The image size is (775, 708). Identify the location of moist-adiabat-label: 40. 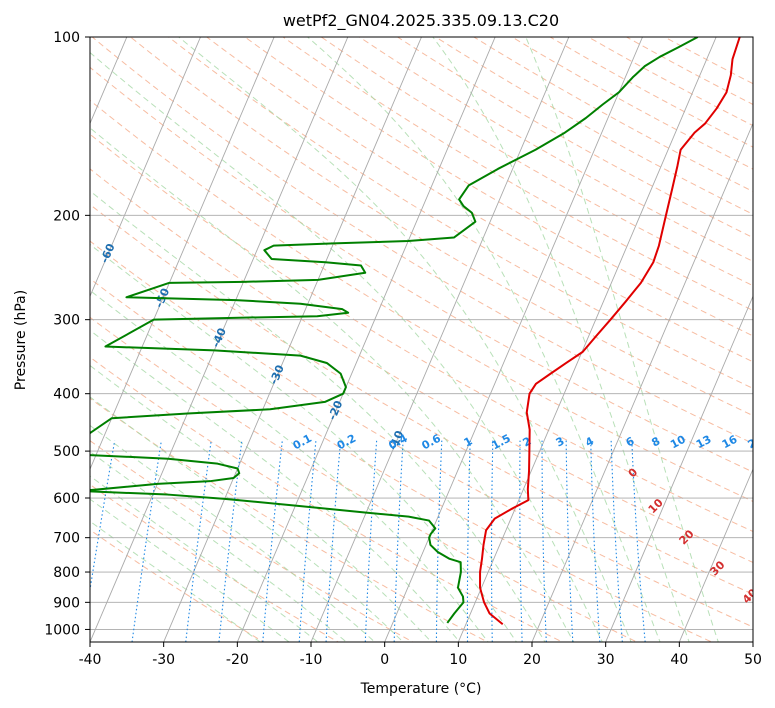
(750, 596).